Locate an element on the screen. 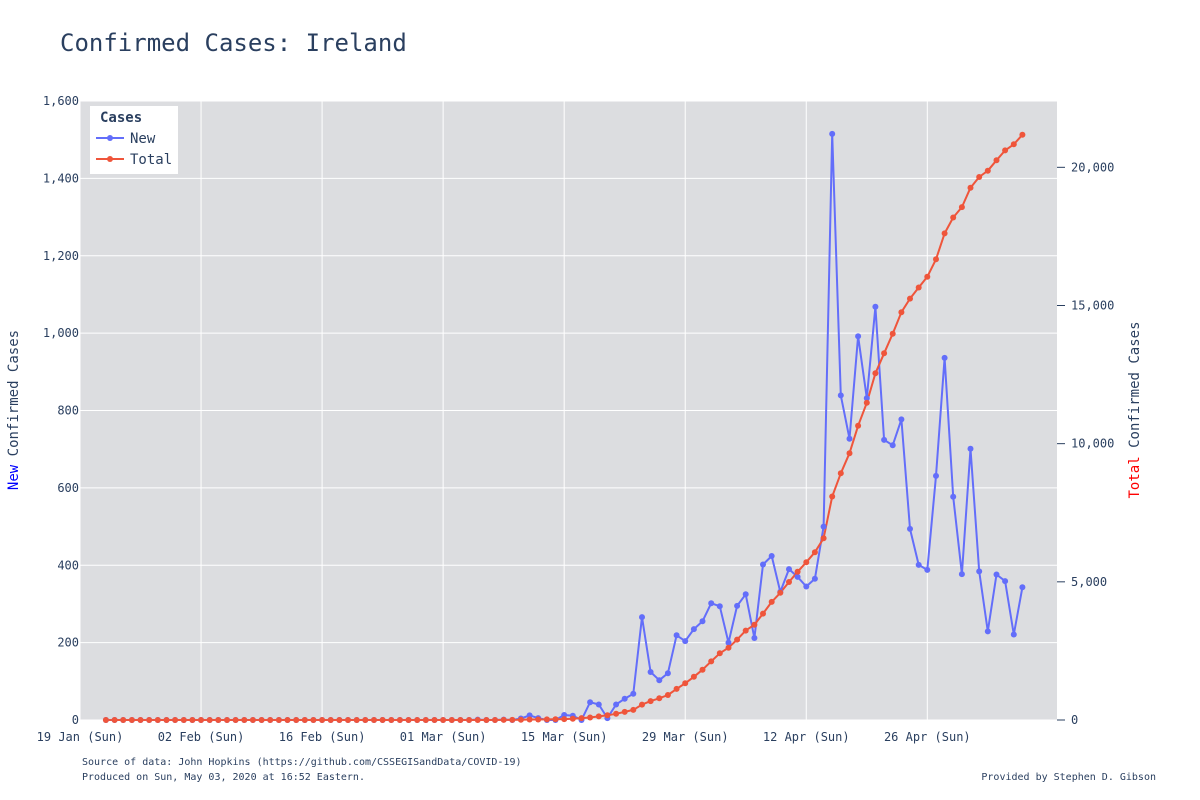 The image size is (1200, 800). y-axis-right-title-rest: Confirmed Cases is located at coordinates (1135, 388).